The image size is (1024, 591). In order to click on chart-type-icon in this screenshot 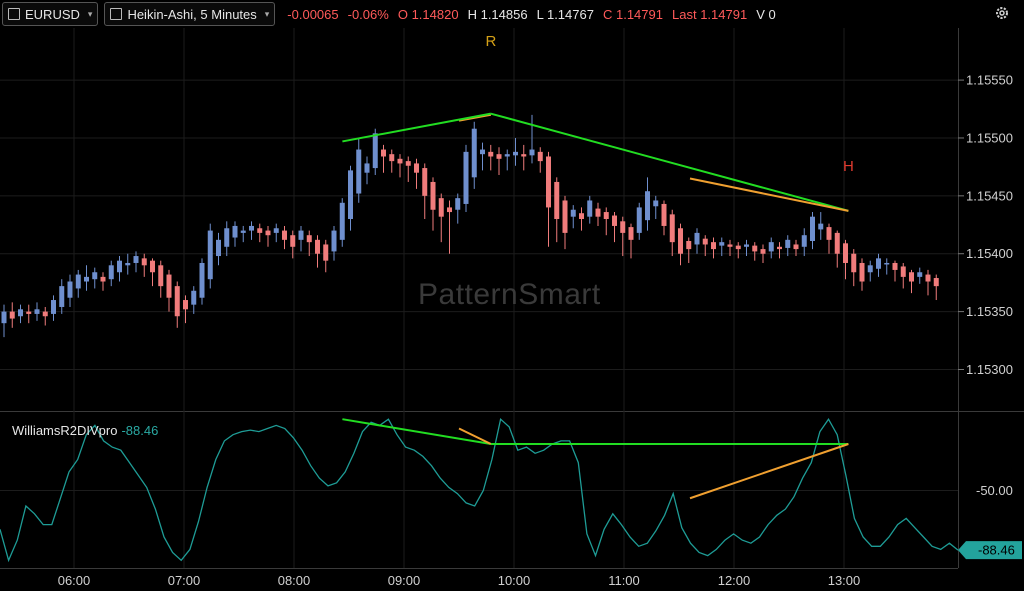, I will do `click(116, 14)`.